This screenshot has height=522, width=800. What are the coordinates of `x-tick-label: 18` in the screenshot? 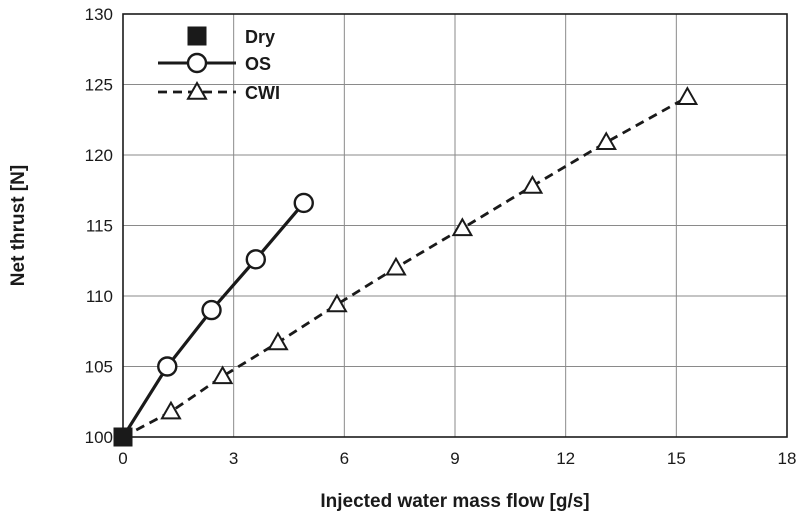 It's located at (787, 458).